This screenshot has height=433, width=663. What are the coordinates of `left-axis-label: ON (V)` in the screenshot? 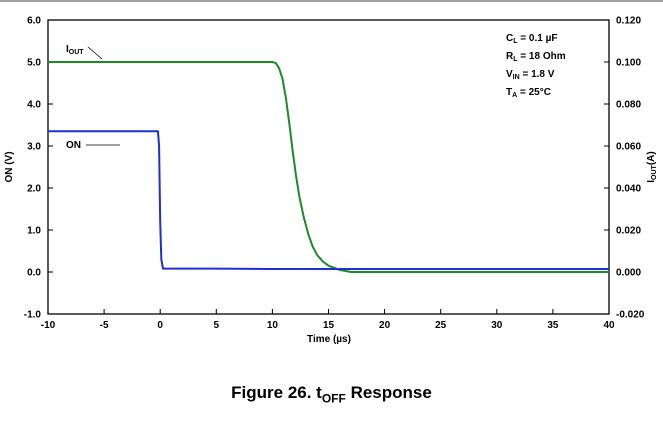 It's located at (9, 166).